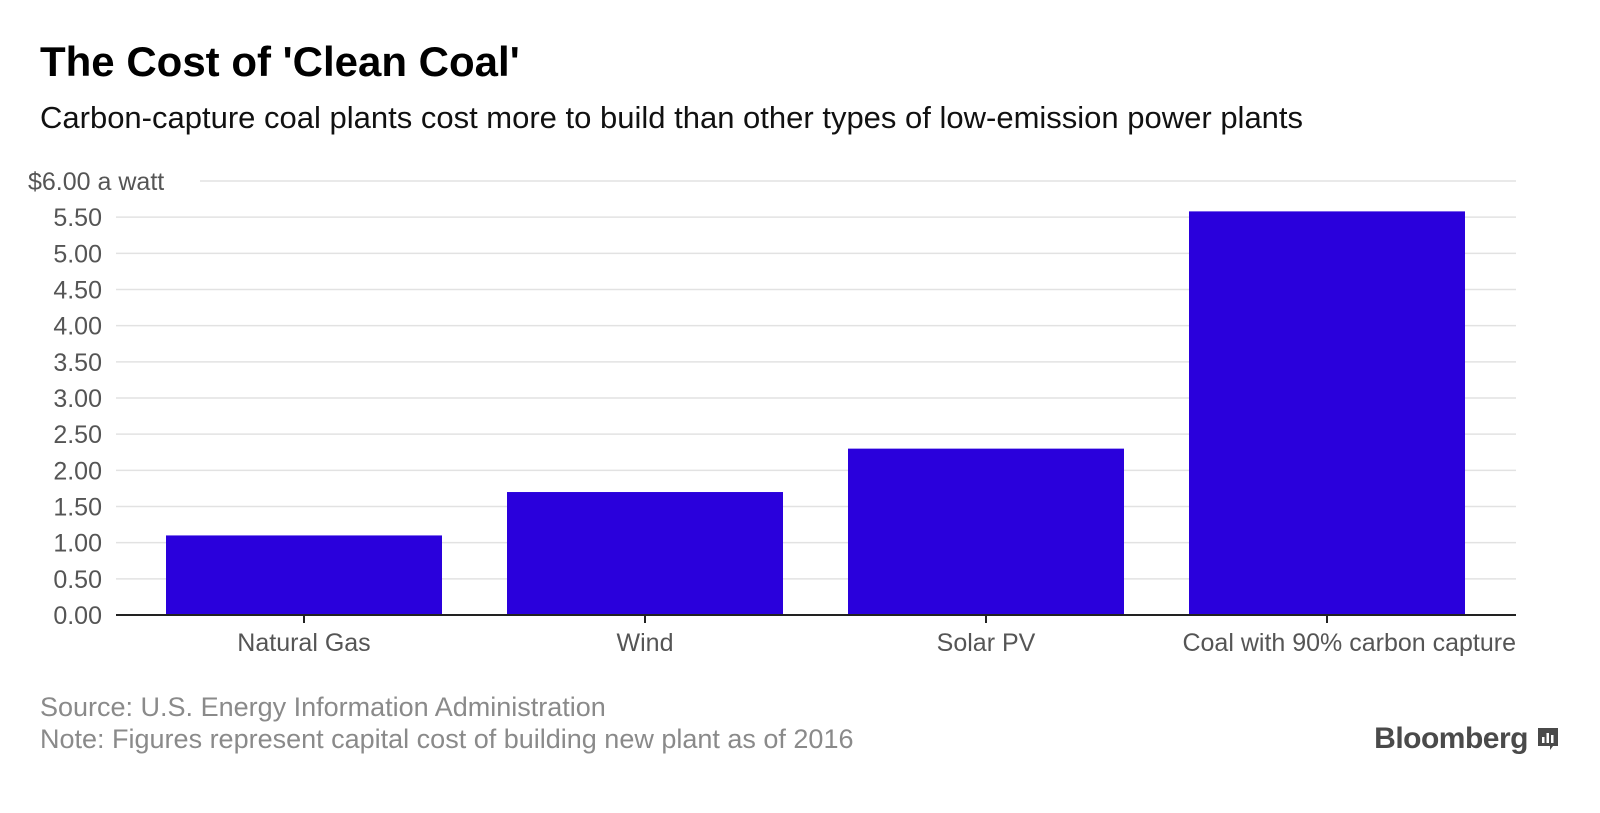 The height and width of the screenshot is (813, 1600). I want to click on x-tick-label: Wind, so click(645, 643).